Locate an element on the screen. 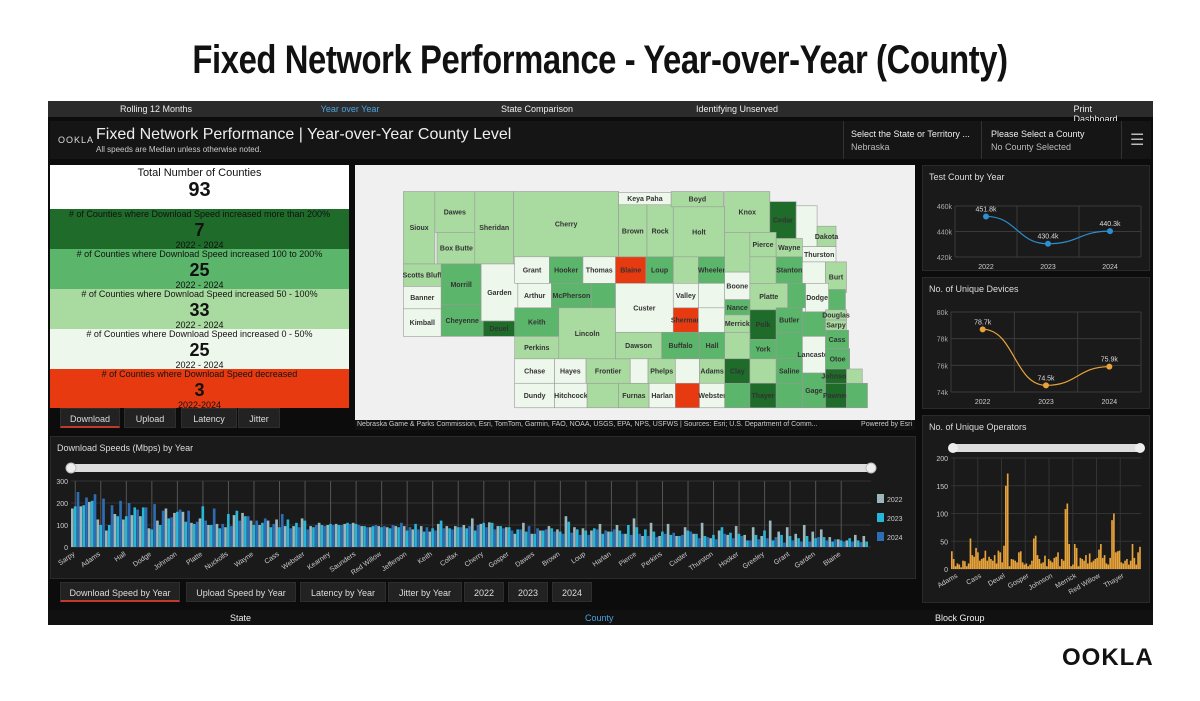  chart-tab: Download Speed by Year is located at coordinates (120, 592).